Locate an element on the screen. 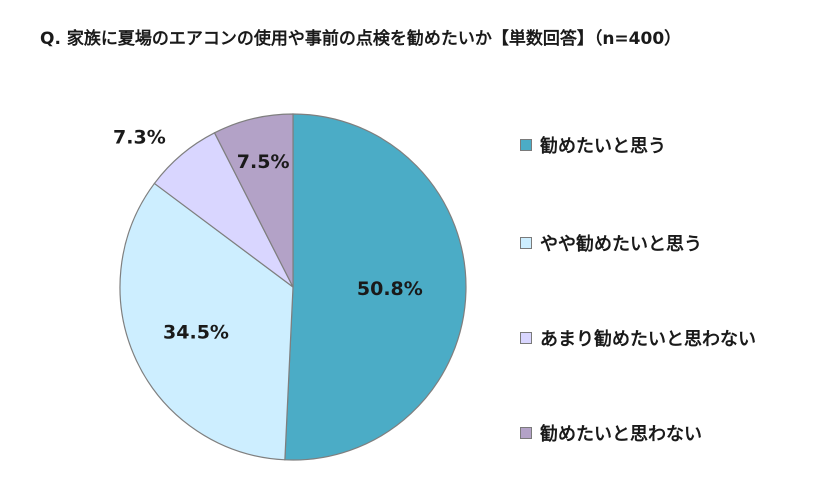 This screenshot has width=840, height=495. data-label-4: 7.5% is located at coordinates (263, 162).